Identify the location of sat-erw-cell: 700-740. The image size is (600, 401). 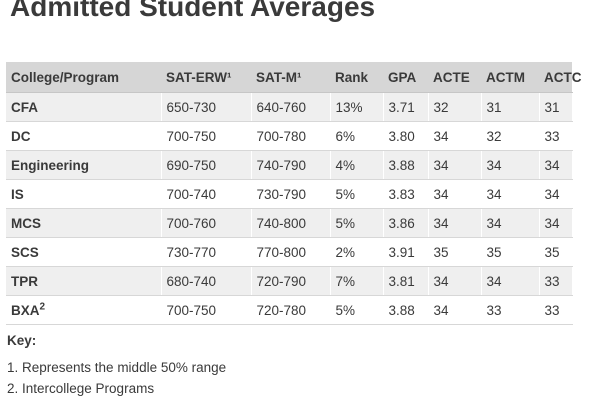
(206, 194).